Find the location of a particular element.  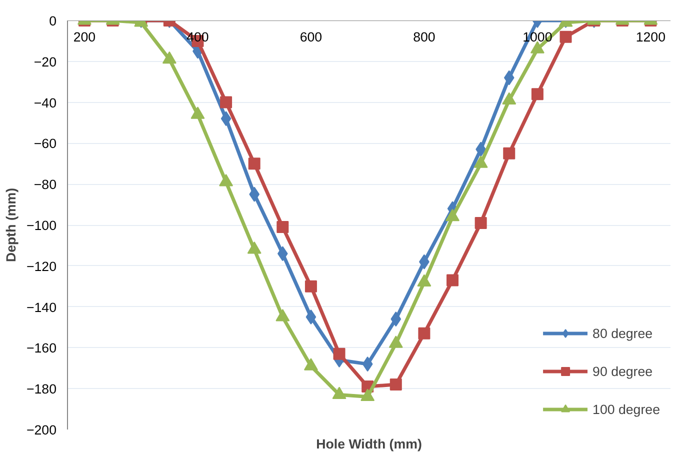

y-tick-label: −80 is located at coordinates (45, 184).